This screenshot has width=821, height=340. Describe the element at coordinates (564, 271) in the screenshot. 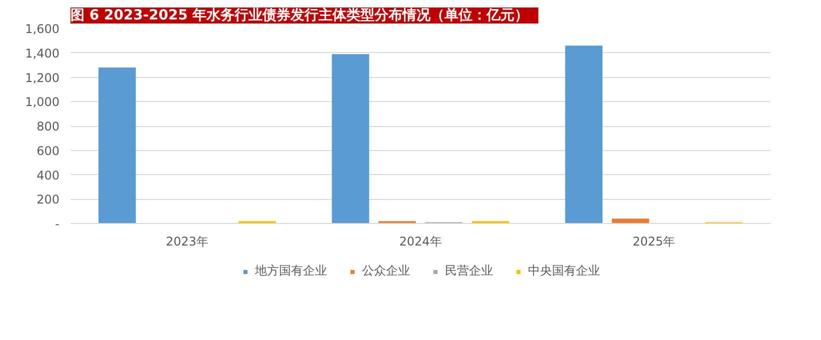

I see `legend-label: 中央国有企业` at that location.